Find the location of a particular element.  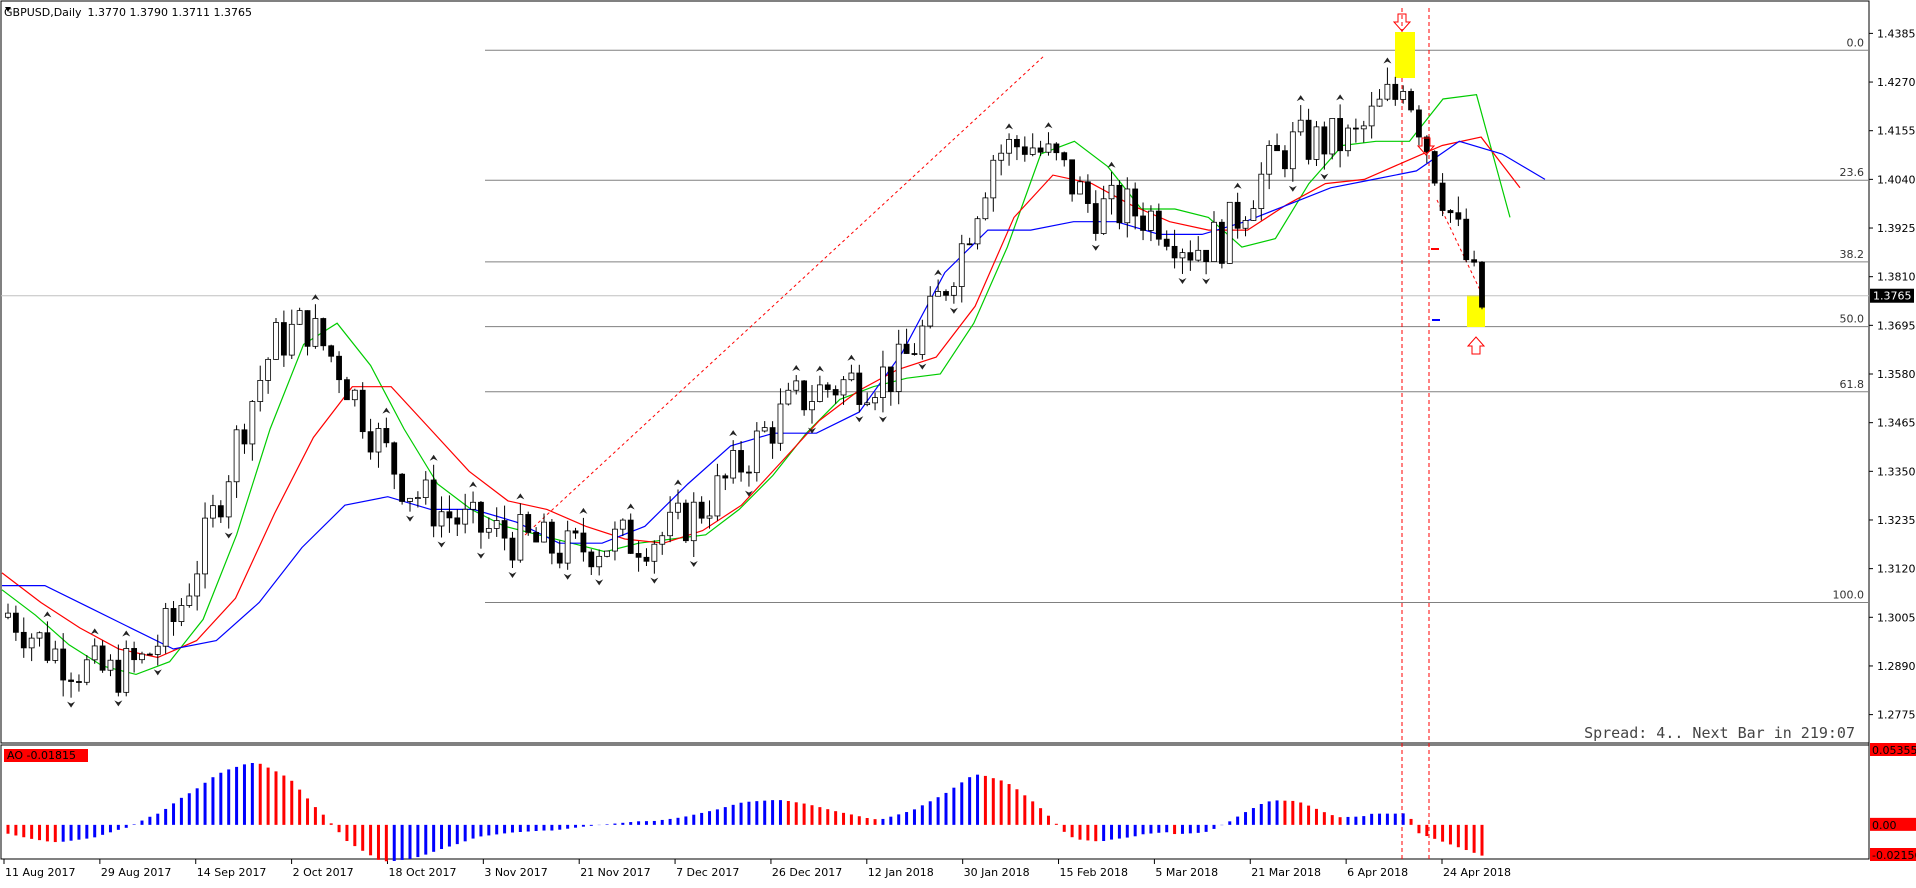

x-tick-label: 24 Apr 2018 is located at coordinates (1477, 872).